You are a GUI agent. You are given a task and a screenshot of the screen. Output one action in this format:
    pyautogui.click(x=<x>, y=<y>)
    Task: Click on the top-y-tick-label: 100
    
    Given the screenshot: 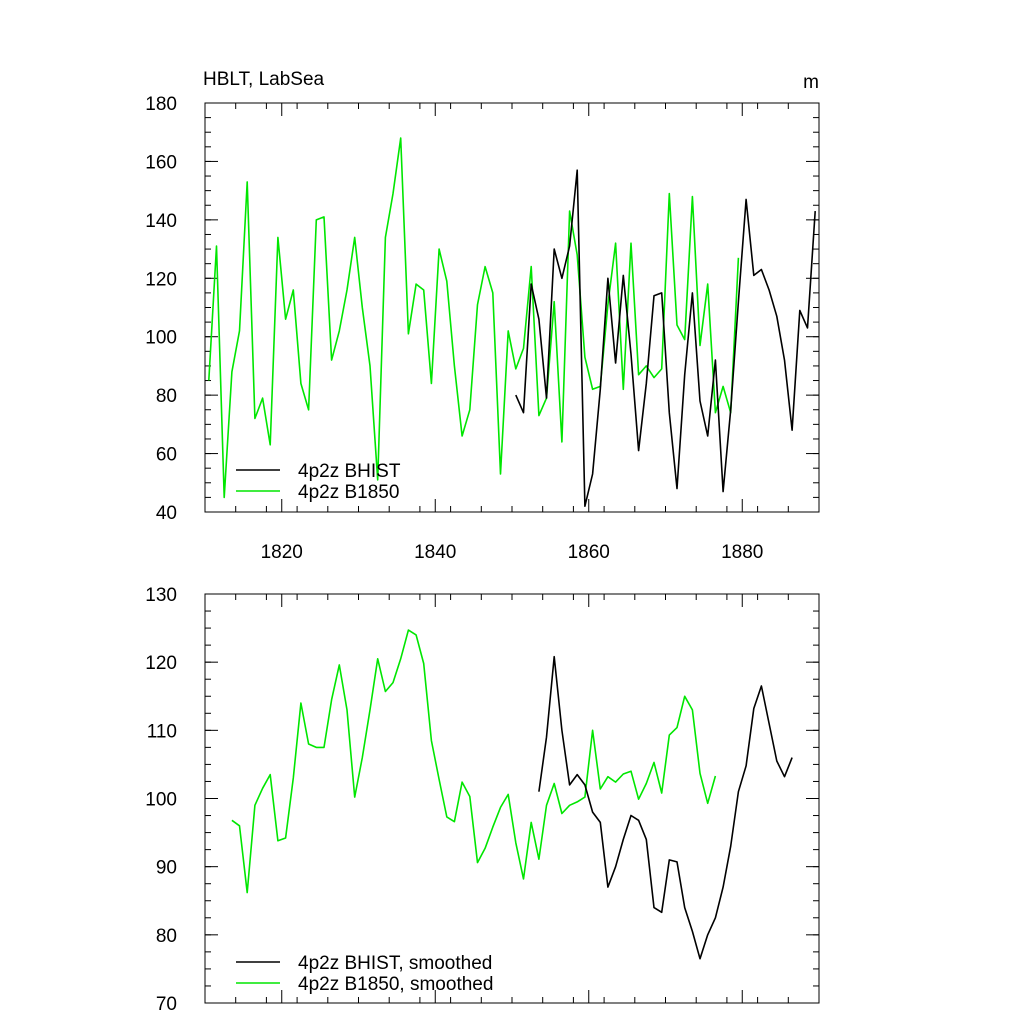 What is the action you would take?
    pyautogui.click(x=161, y=338)
    